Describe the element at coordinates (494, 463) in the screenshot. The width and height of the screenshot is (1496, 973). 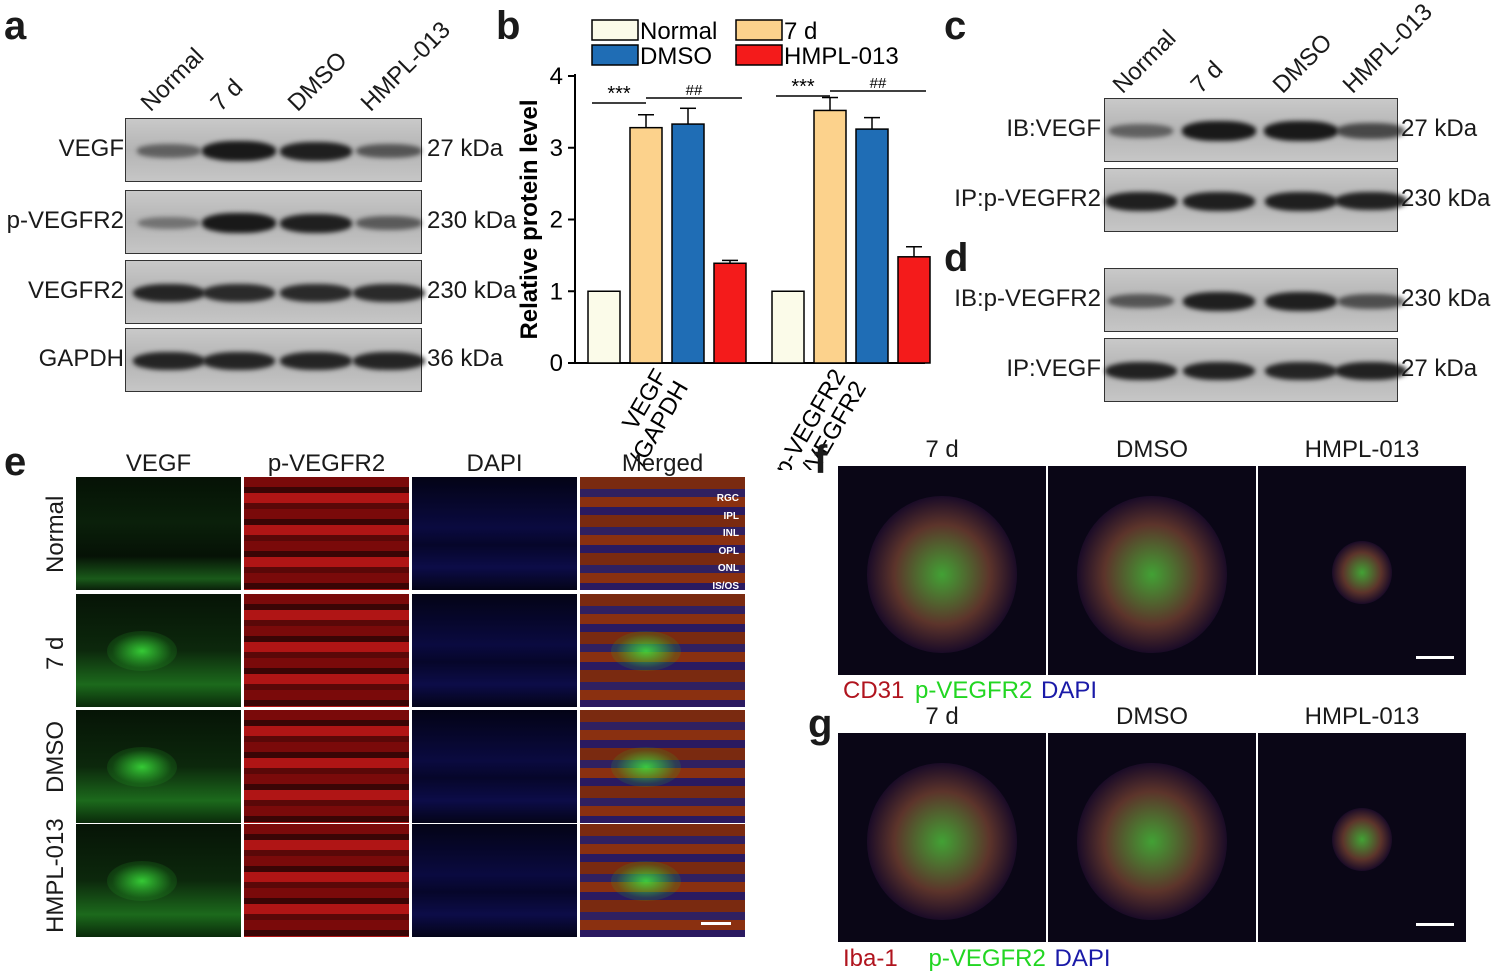
I see `panel-e-column-label: DAPI` at that location.